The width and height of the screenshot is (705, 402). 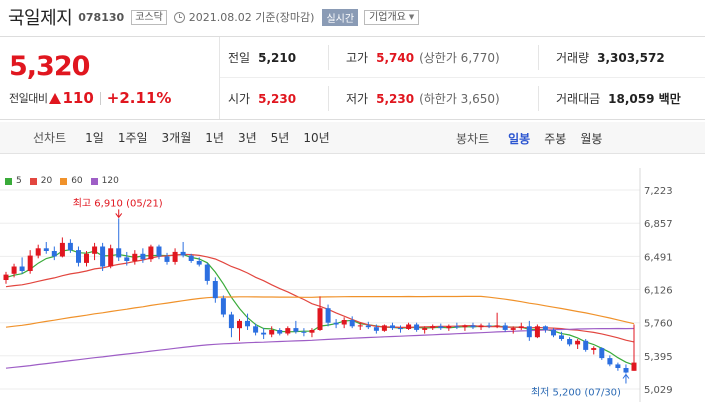 What do you see at coordinates (176, 138) in the screenshot?
I see `period-tab-3m: 3개월` at bounding box center [176, 138].